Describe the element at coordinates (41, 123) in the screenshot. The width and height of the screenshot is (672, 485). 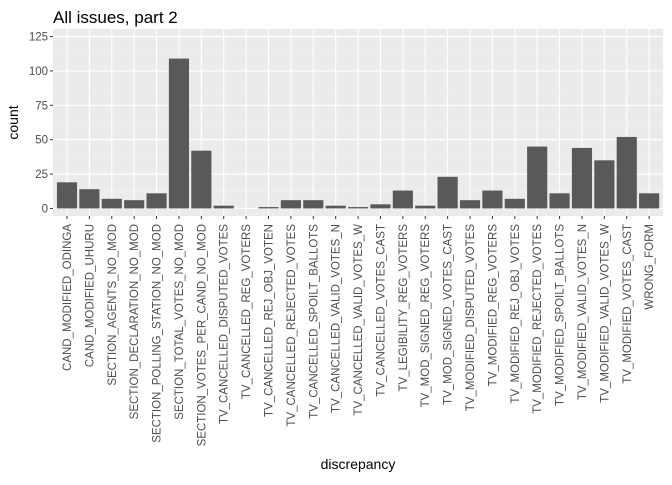
I see `y-axis-ticks: 0 25 50 75 100 125` at that location.